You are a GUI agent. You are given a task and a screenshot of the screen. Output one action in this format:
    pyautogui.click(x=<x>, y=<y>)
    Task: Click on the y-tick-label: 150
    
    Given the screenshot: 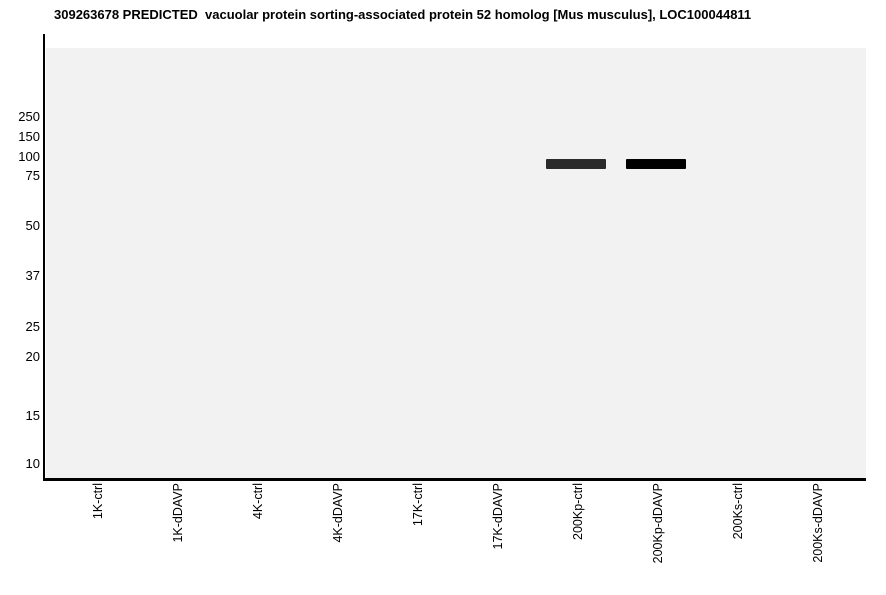 What is the action you would take?
    pyautogui.click(x=29, y=136)
    